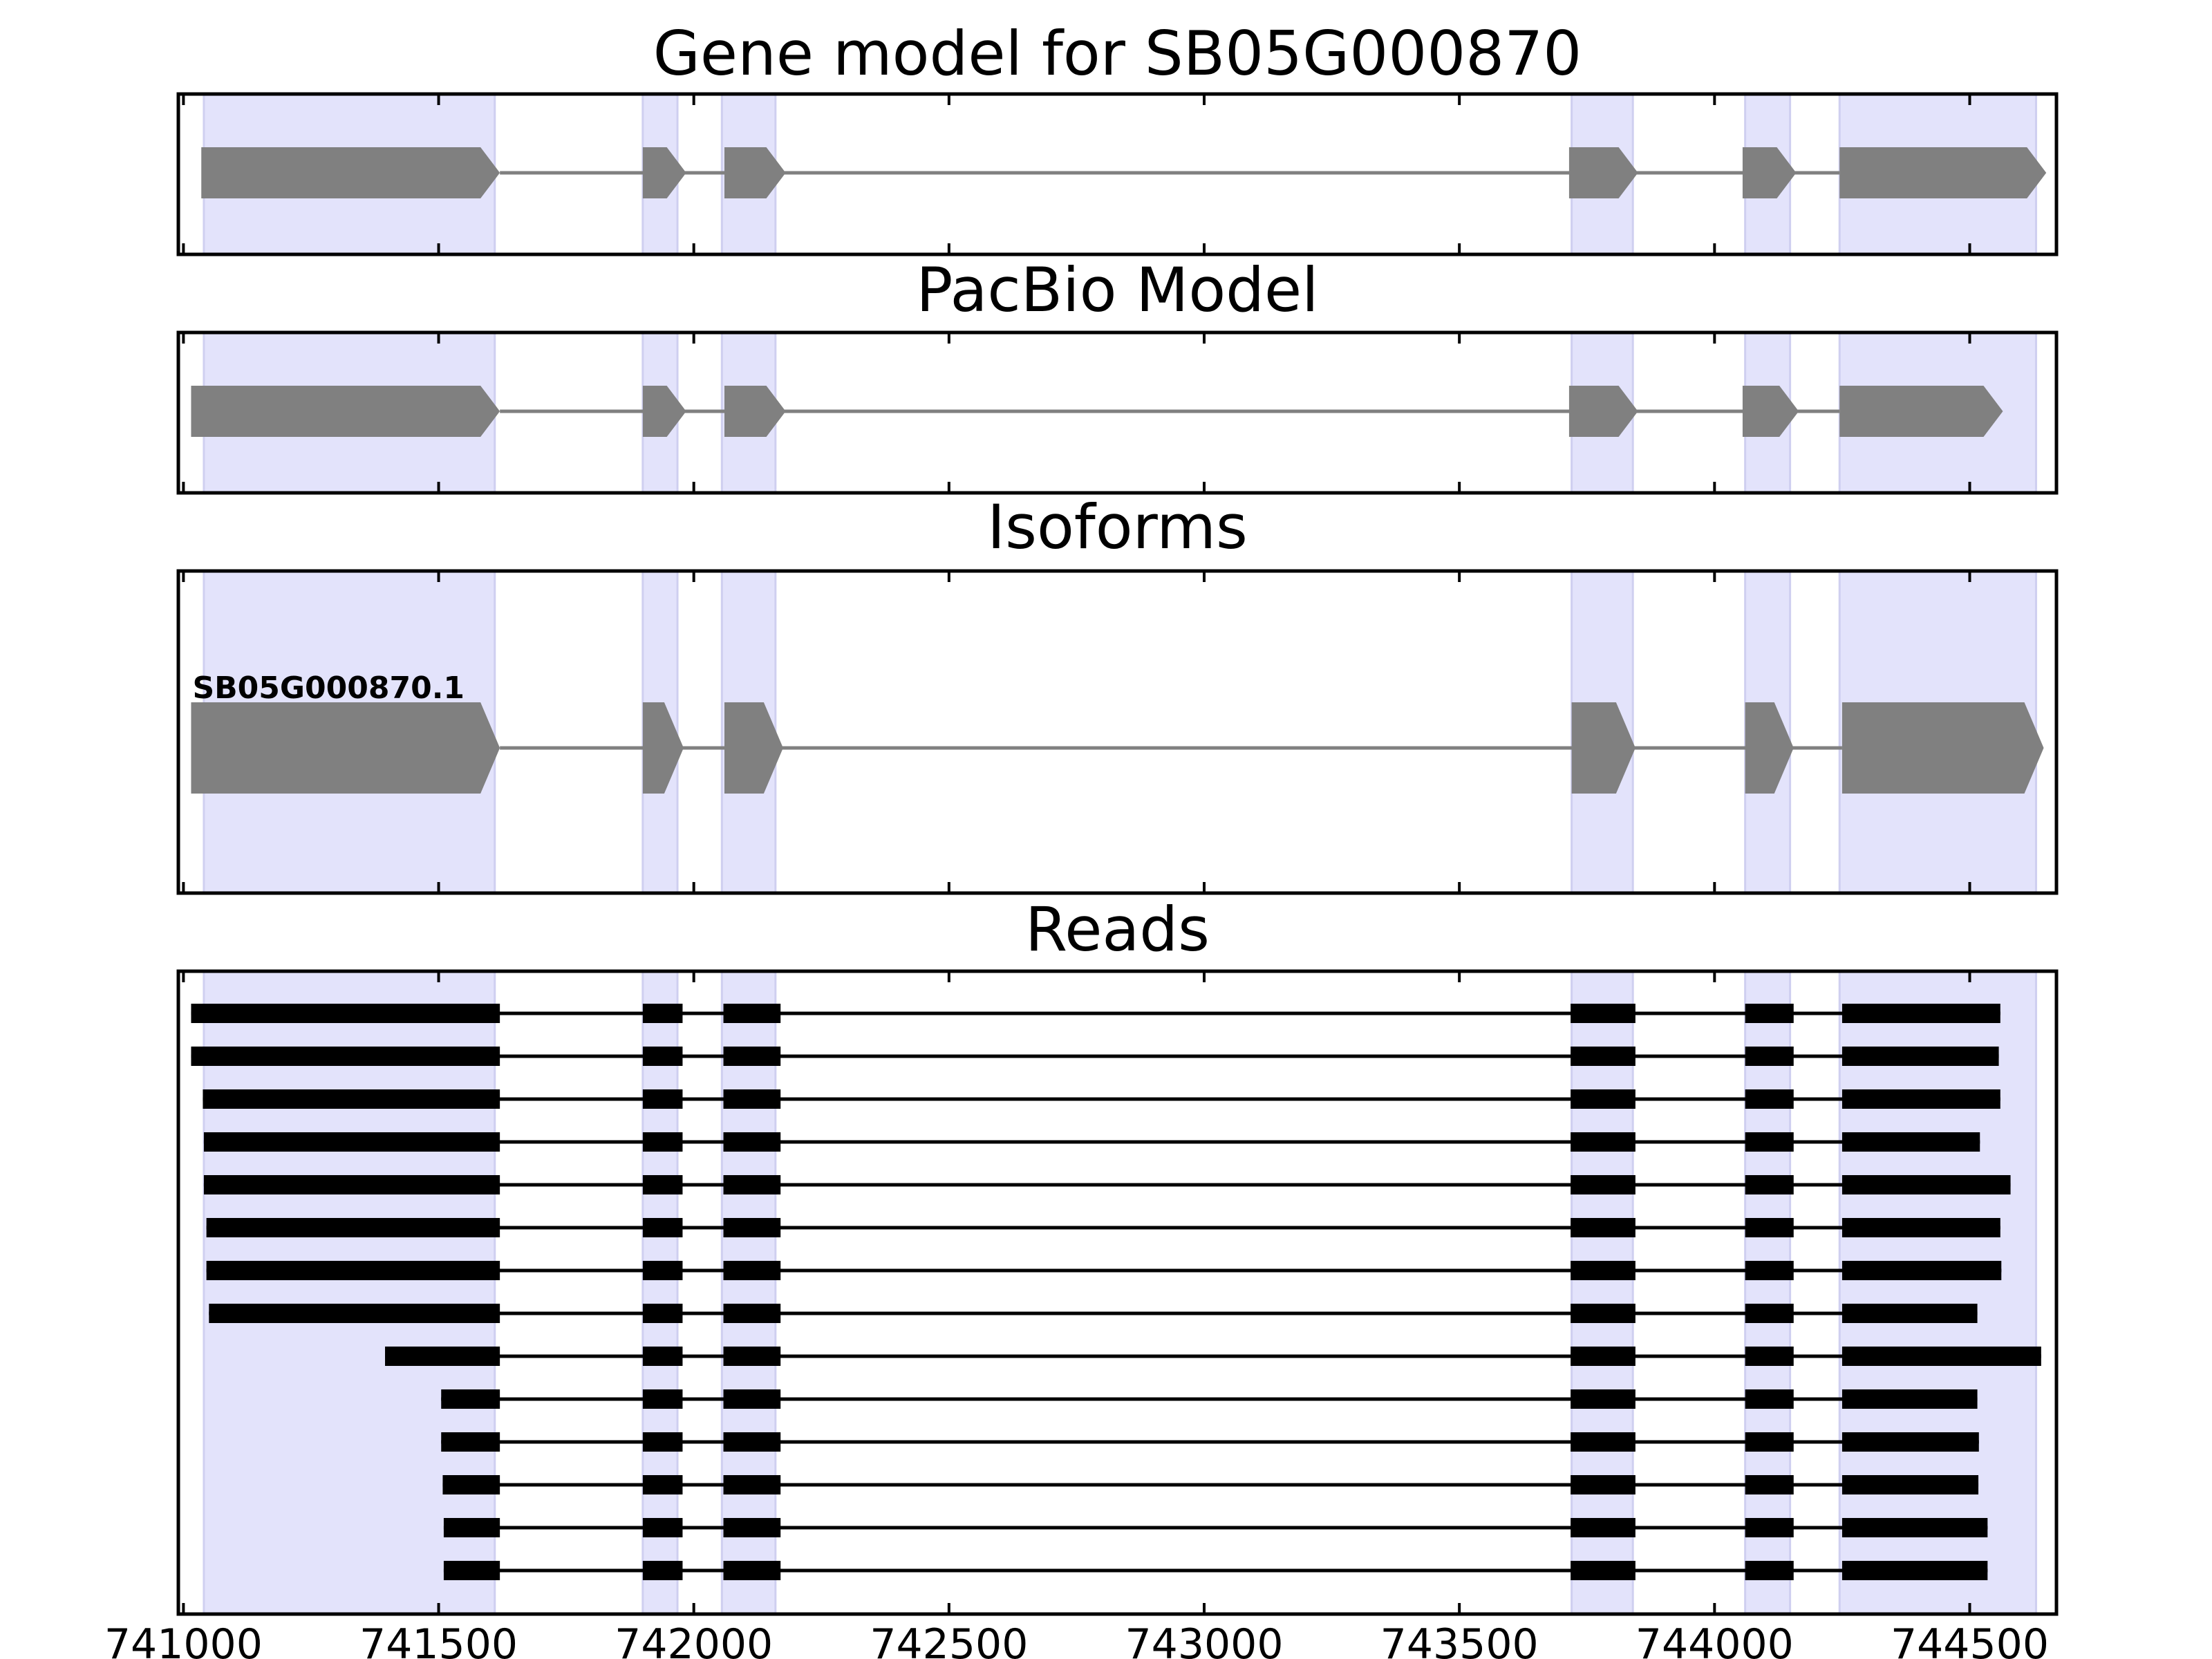 This screenshot has height=1659, width=2212. I want to click on panel-title: PacBio Model, so click(1117, 290).